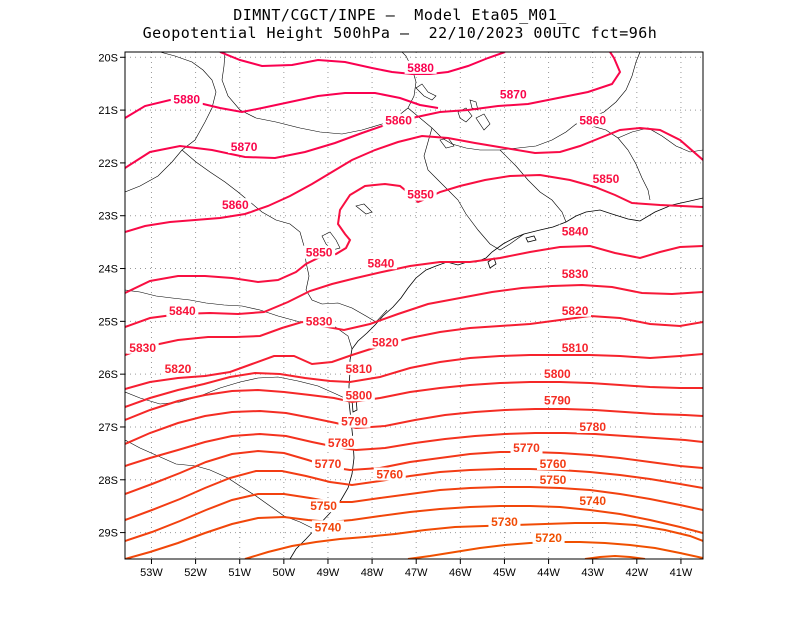 Image resolution: width=800 pixels, height=618 pixels. Describe the element at coordinates (504, 522) in the screenshot. I see `contour-label-5730: 5730` at that location.